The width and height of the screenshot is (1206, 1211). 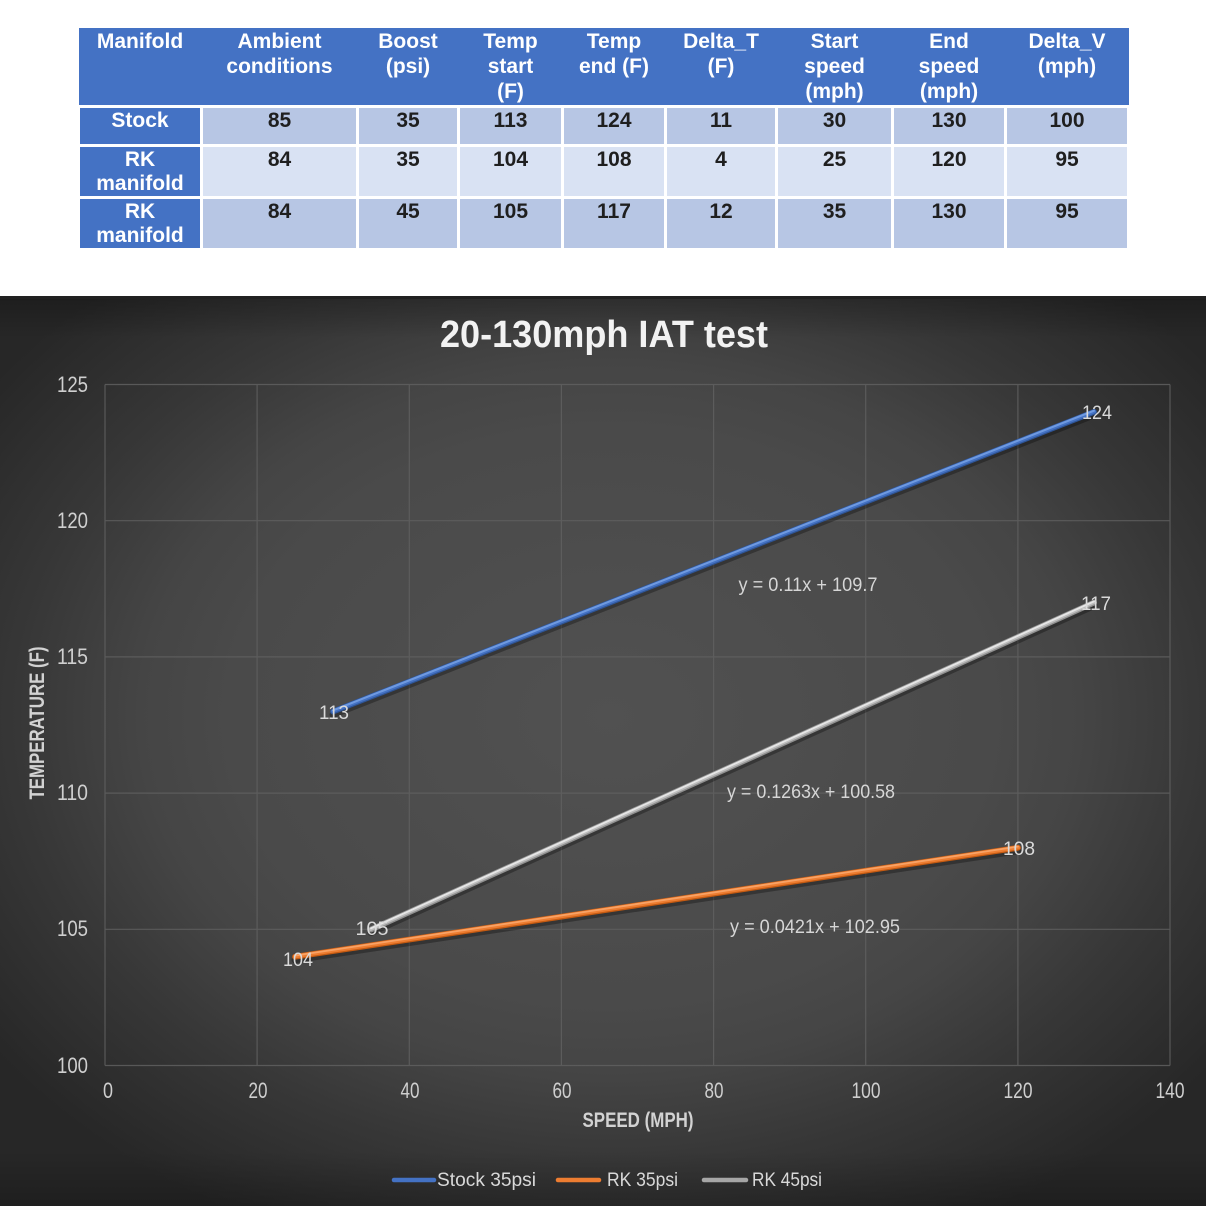 I want to click on svg-text: y = 0.0421x + 102.95, so click(x=815, y=927).